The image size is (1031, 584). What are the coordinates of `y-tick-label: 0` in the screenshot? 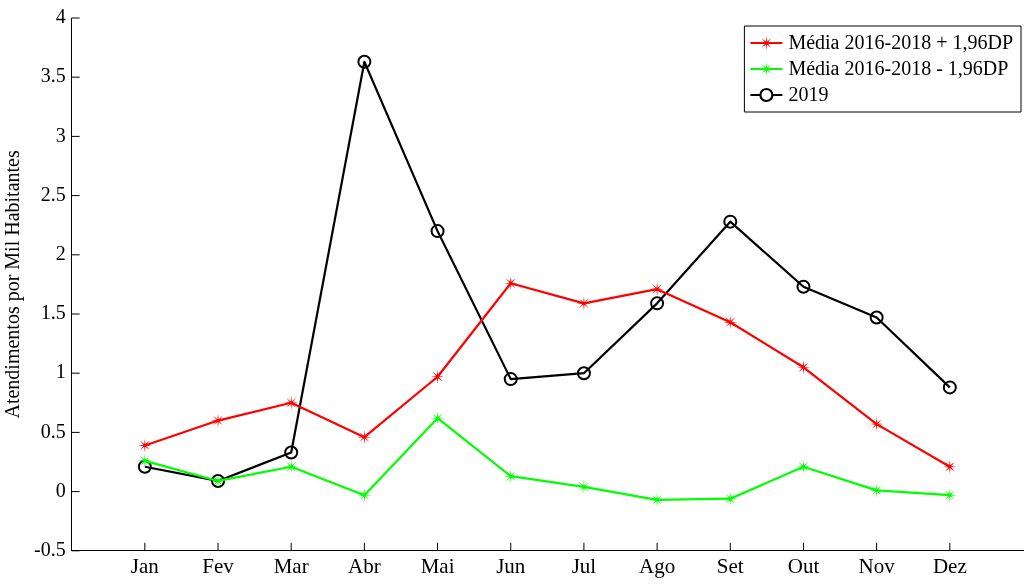 It's located at (60, 489).